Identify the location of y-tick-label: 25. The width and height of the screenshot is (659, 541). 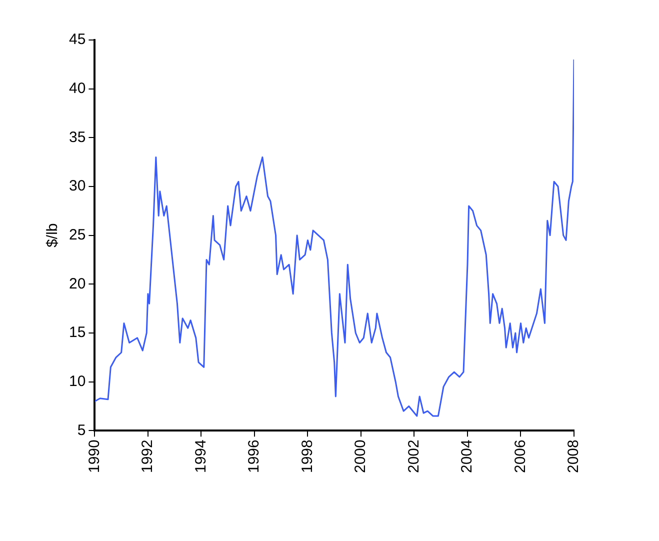
(77, 235).